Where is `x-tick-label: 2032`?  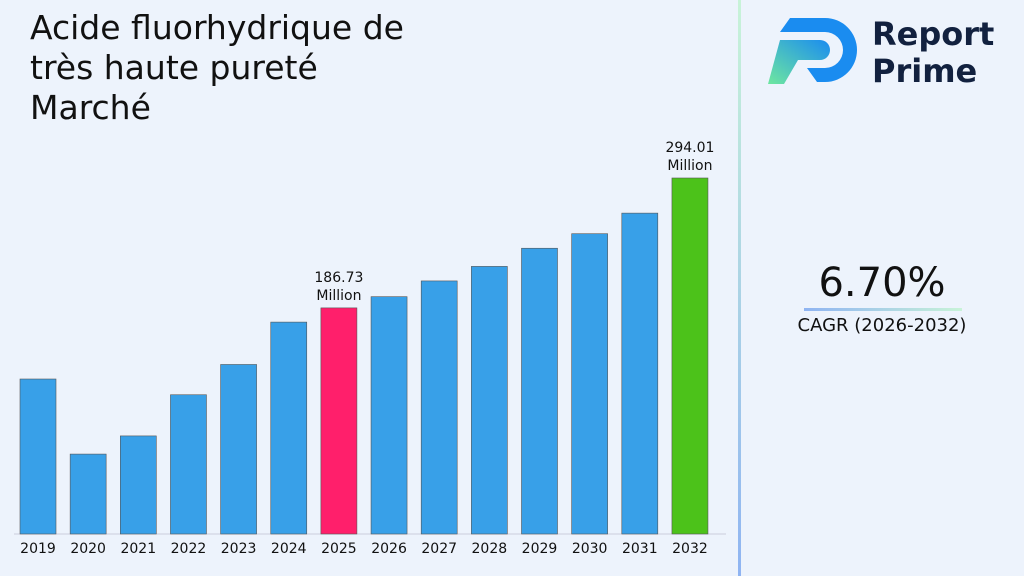 x-tick-label: 2032 is located at coordinates (690, 549).